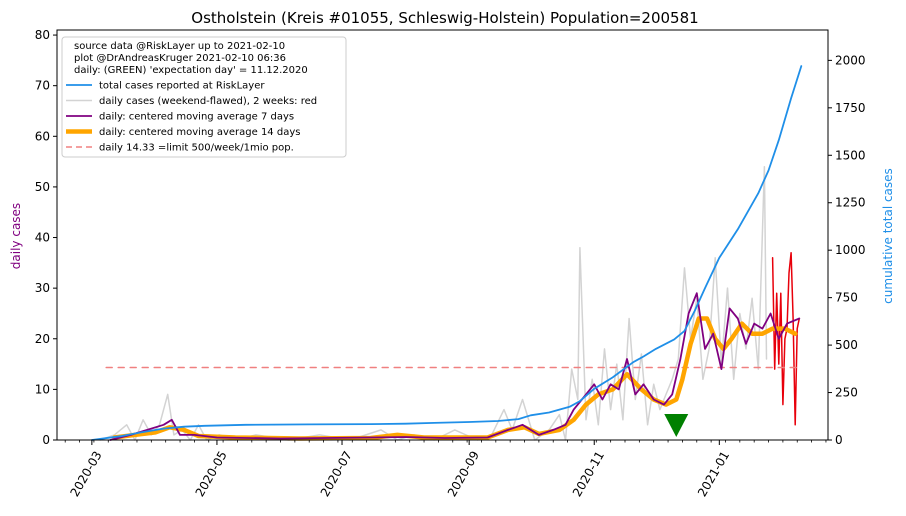  I want to click on right-y-axis-label: cumulative total cases, so click(888, 236).